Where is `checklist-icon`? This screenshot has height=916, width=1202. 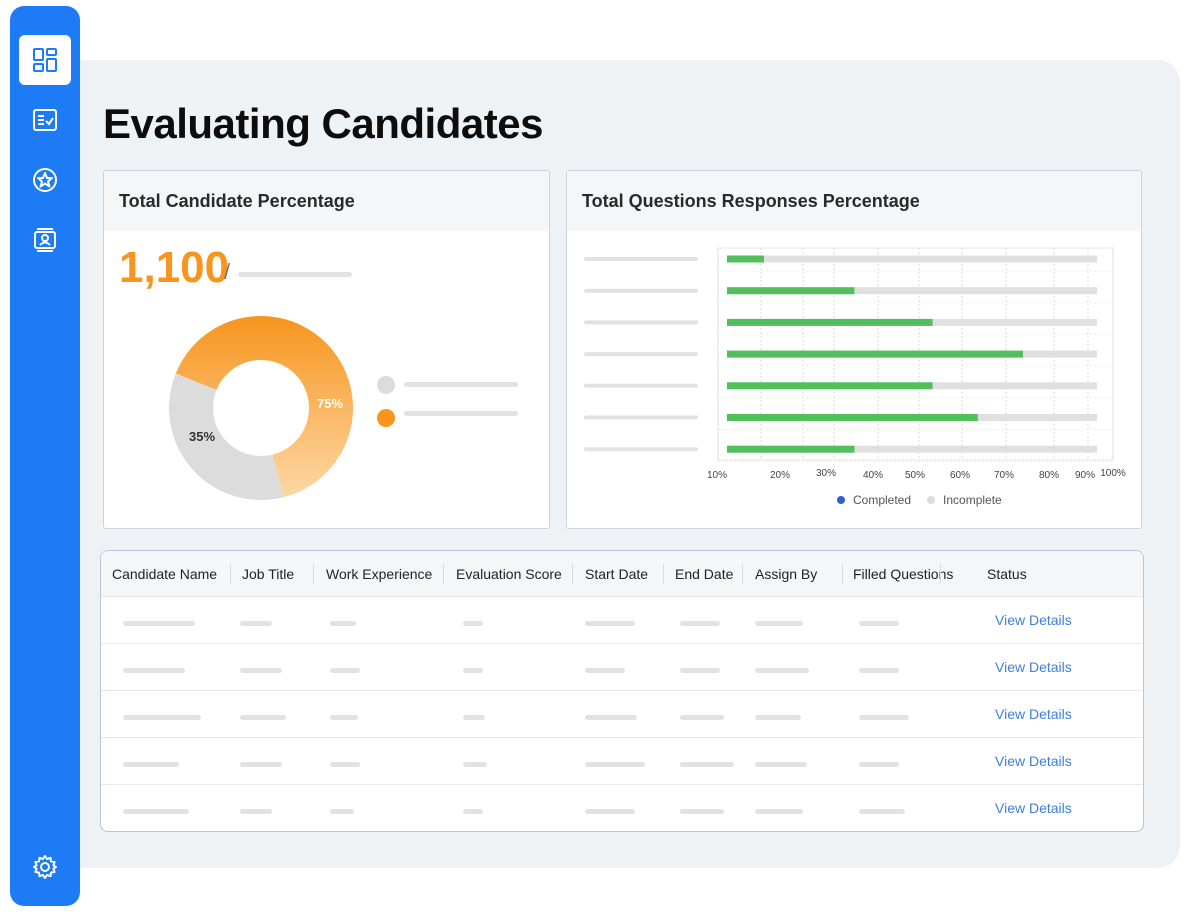 checklist-icon is located at coordinates (45, 120).